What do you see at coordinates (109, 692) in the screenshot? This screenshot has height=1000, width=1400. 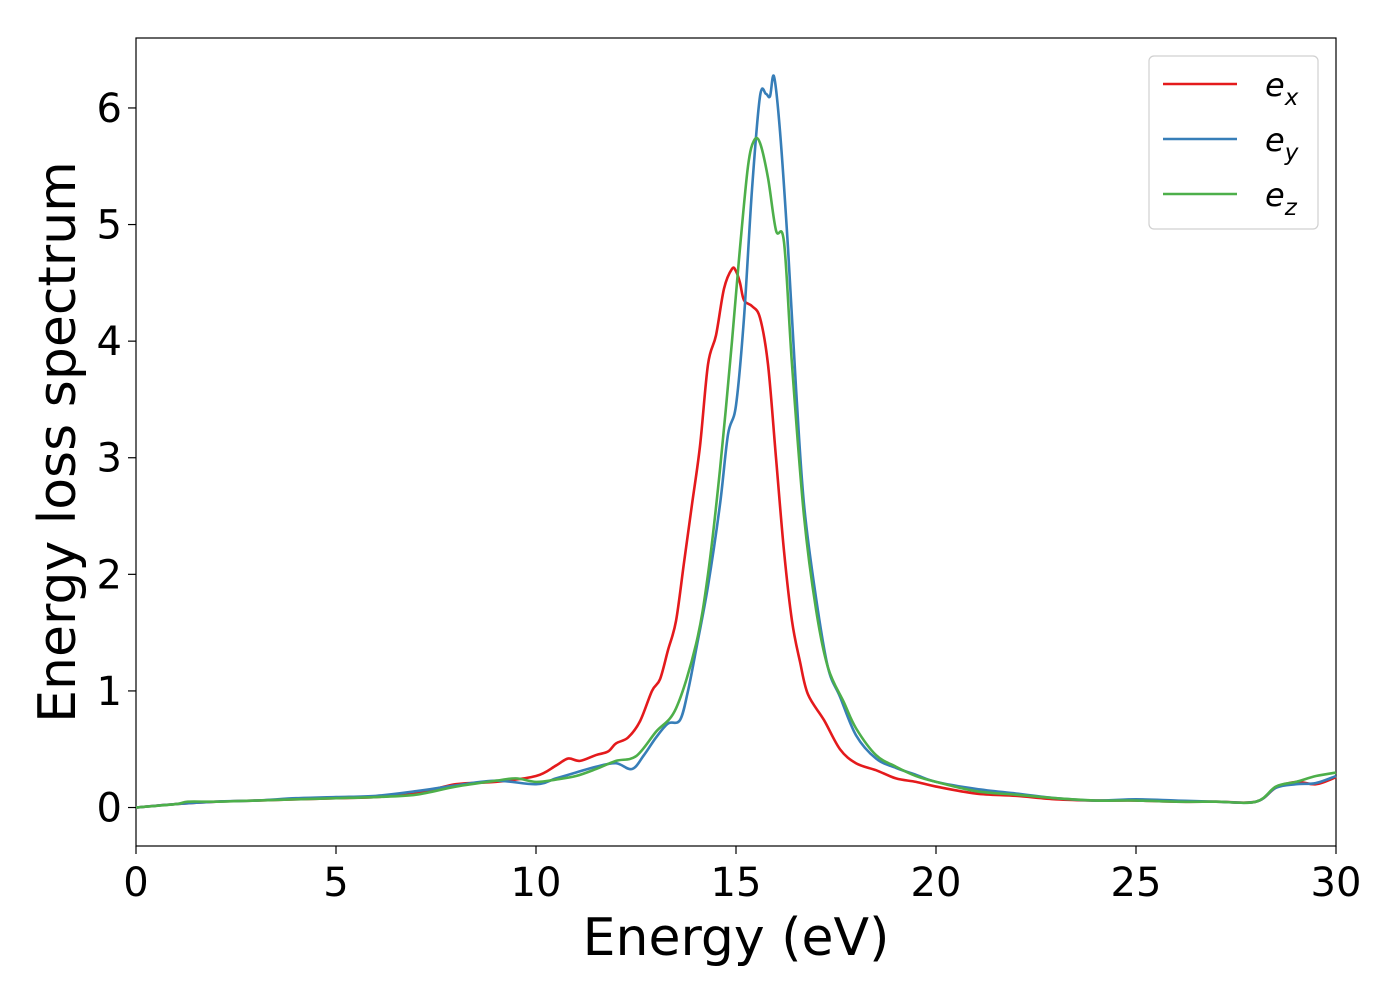 I see `y-tick-label: 1` at bounding box center [109, 692].